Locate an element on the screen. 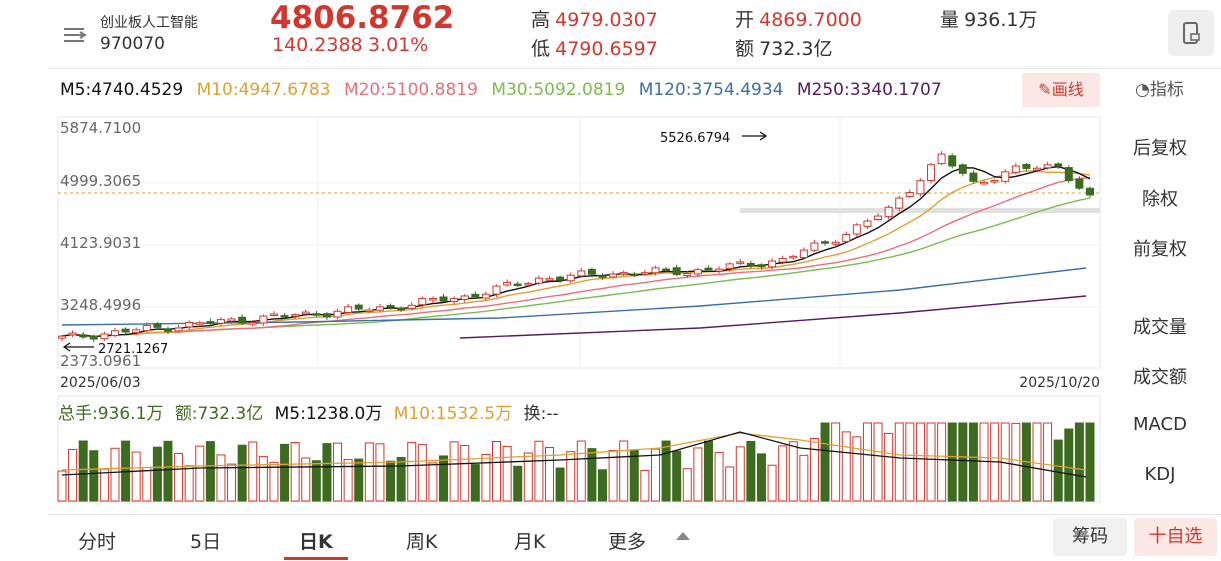 The image size is (1221, 561). amount-label: 额 is located at coordinates (745, 49).